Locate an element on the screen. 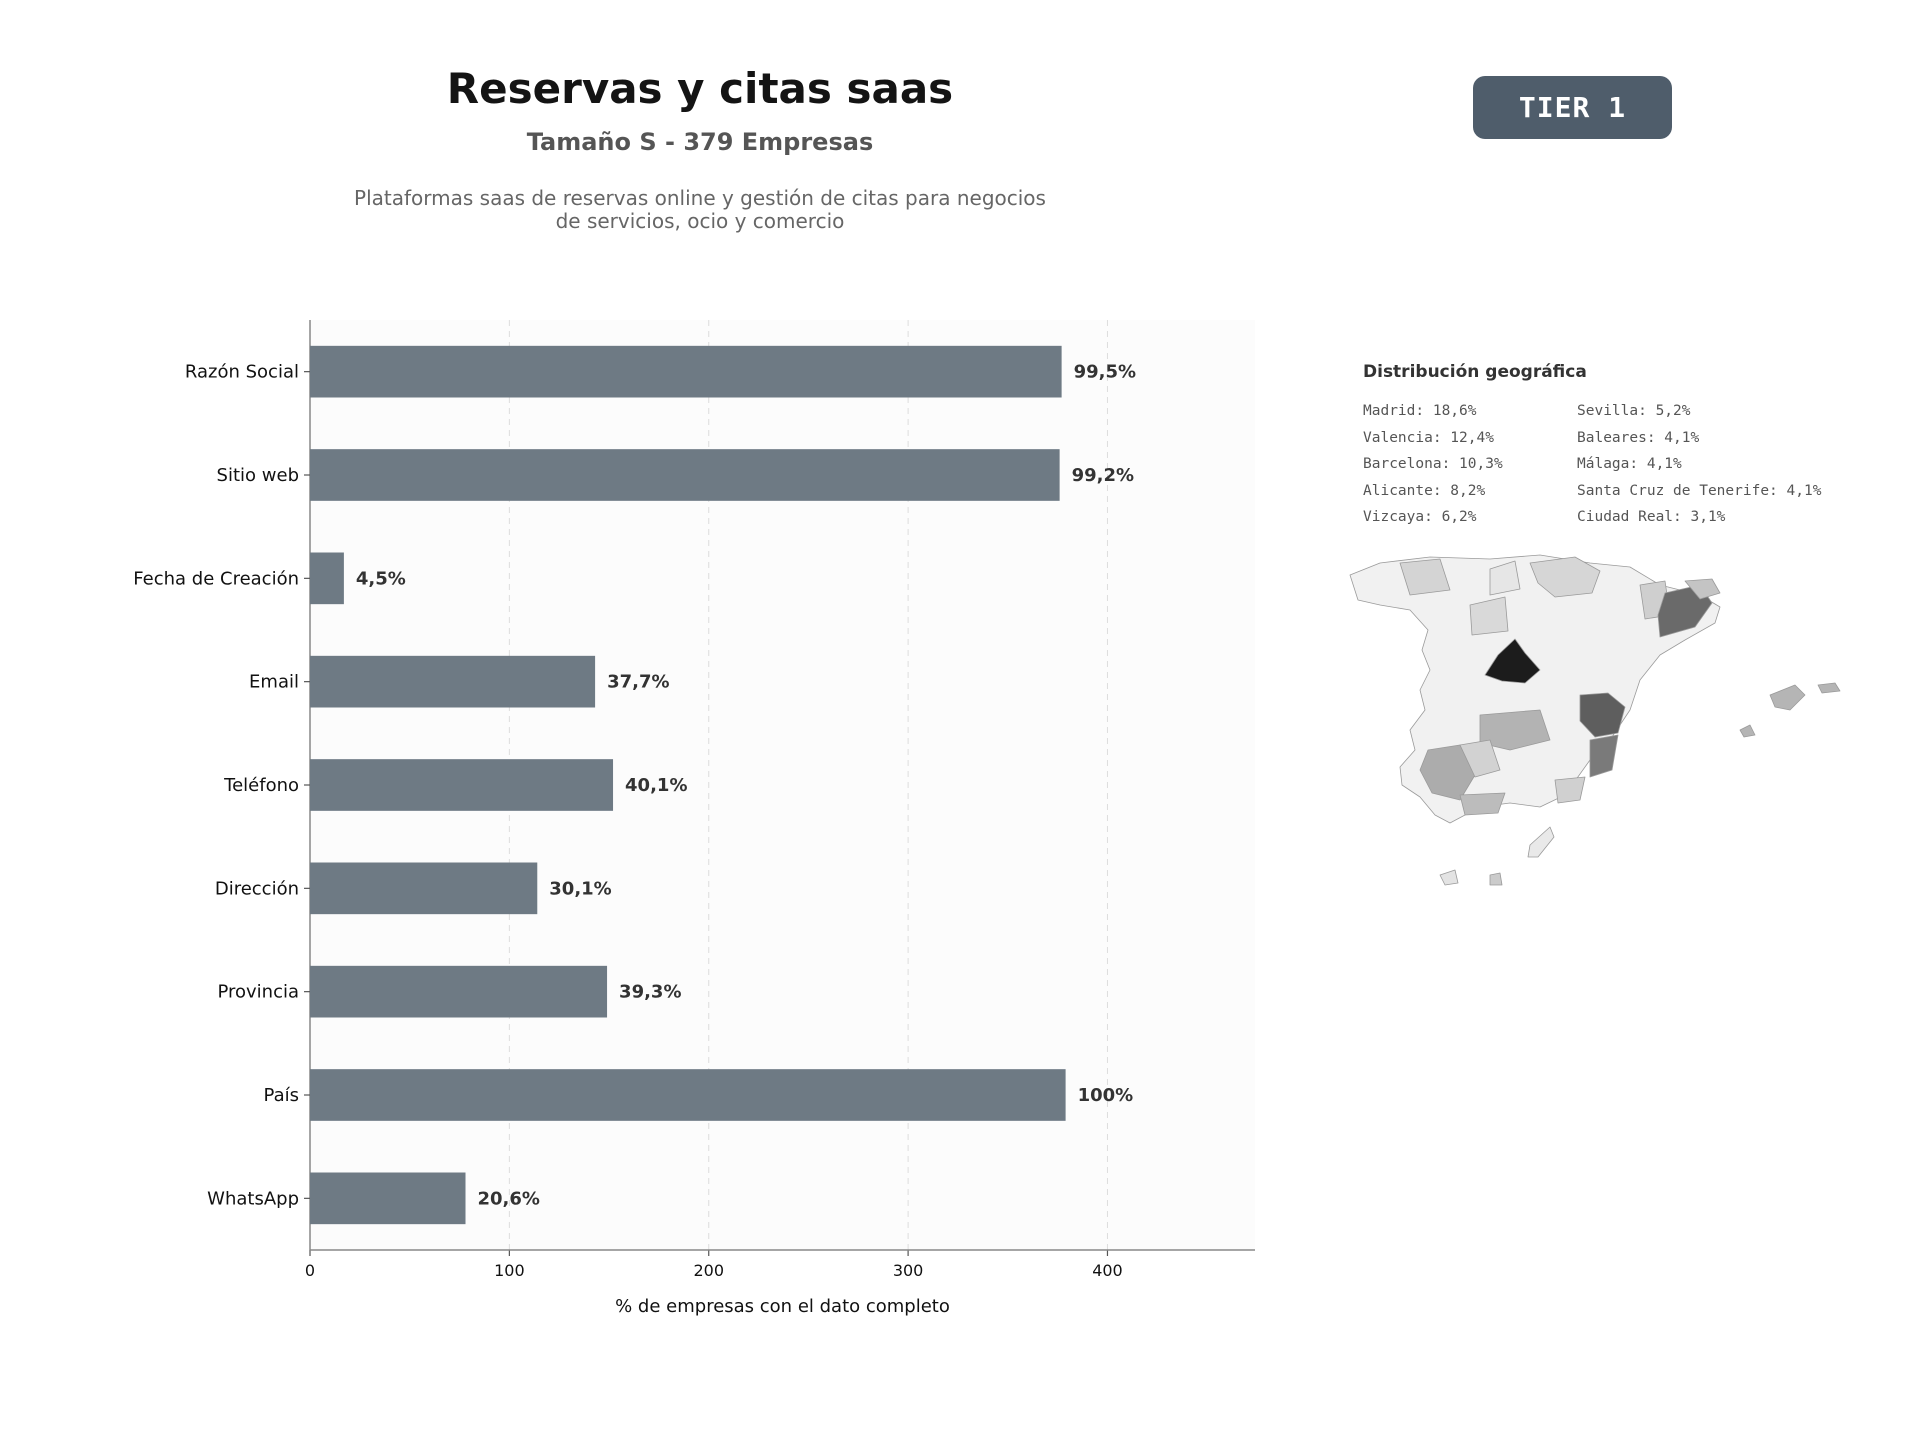 The height and width of the screenshot is (1440, 1920). category-label: Sitio web is located at coordinates (258, 475).